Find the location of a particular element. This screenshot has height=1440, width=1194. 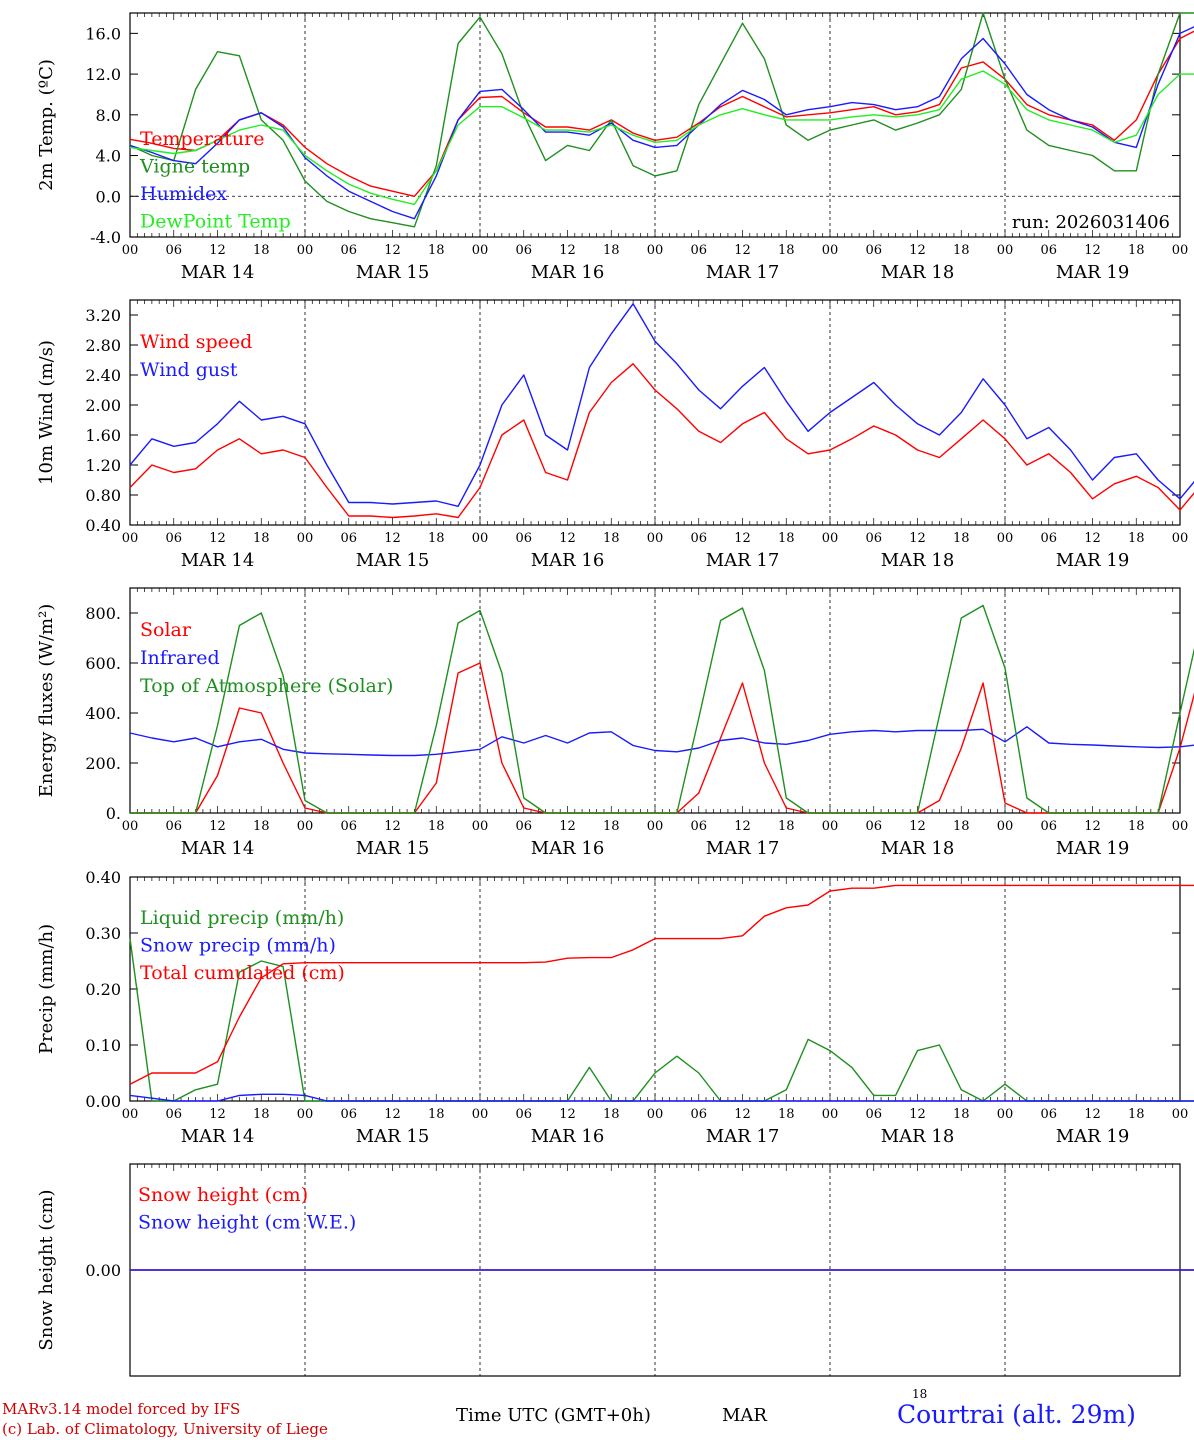

station-title: Courtrai (alt. 29m) is located at coordinates (1016, 1414).